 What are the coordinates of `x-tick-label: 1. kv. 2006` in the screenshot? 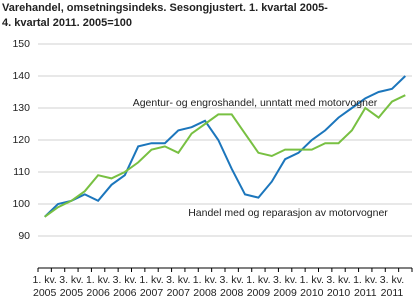 It's located at (98, 286).